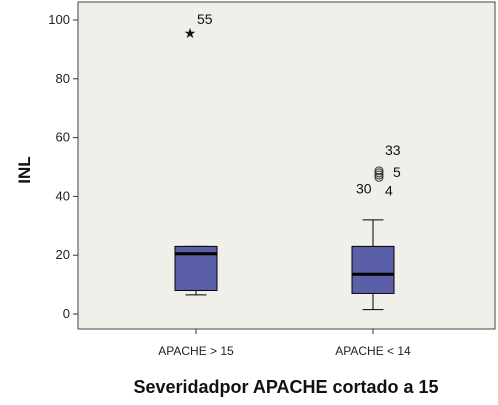  What do you see at coordinates (389, 190) in the screenshot?
I see `outlier-label: 4` at bounding box center [389, 190].